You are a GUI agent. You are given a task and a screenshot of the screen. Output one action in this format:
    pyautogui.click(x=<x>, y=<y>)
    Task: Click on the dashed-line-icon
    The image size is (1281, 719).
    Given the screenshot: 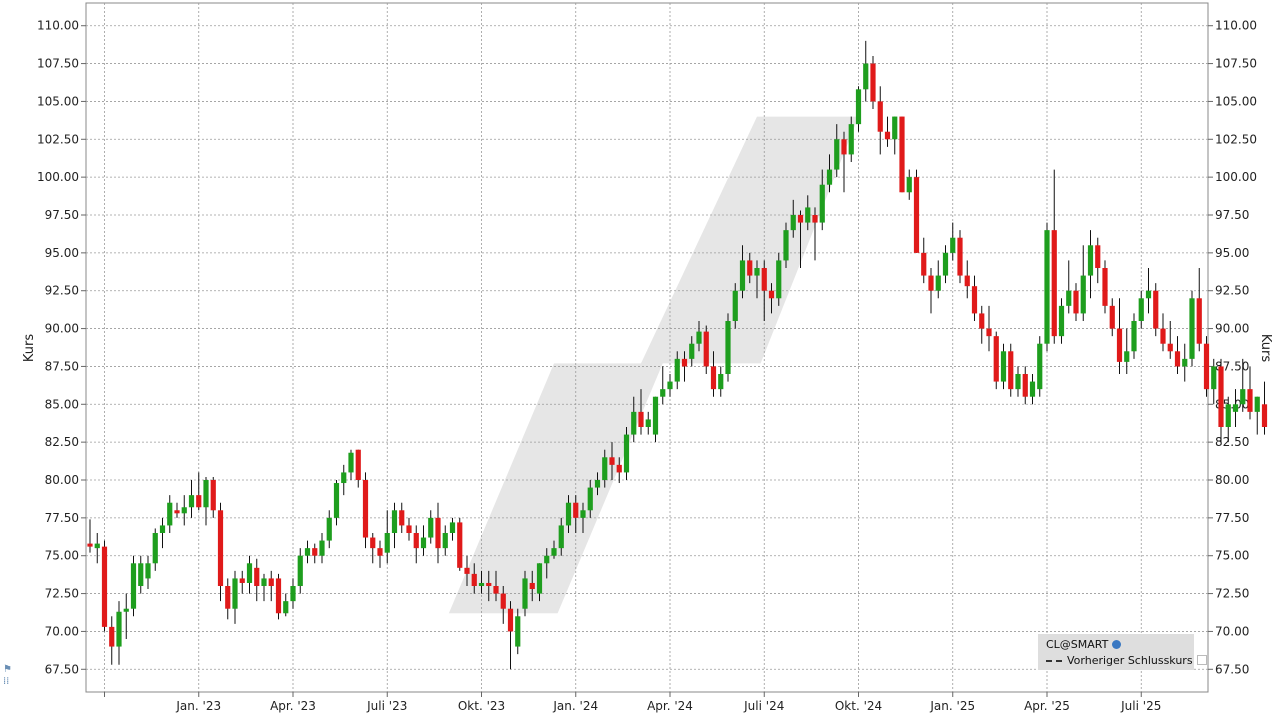 What is the action you would take?
    pyautogui.click(x=1054, y=661)
    